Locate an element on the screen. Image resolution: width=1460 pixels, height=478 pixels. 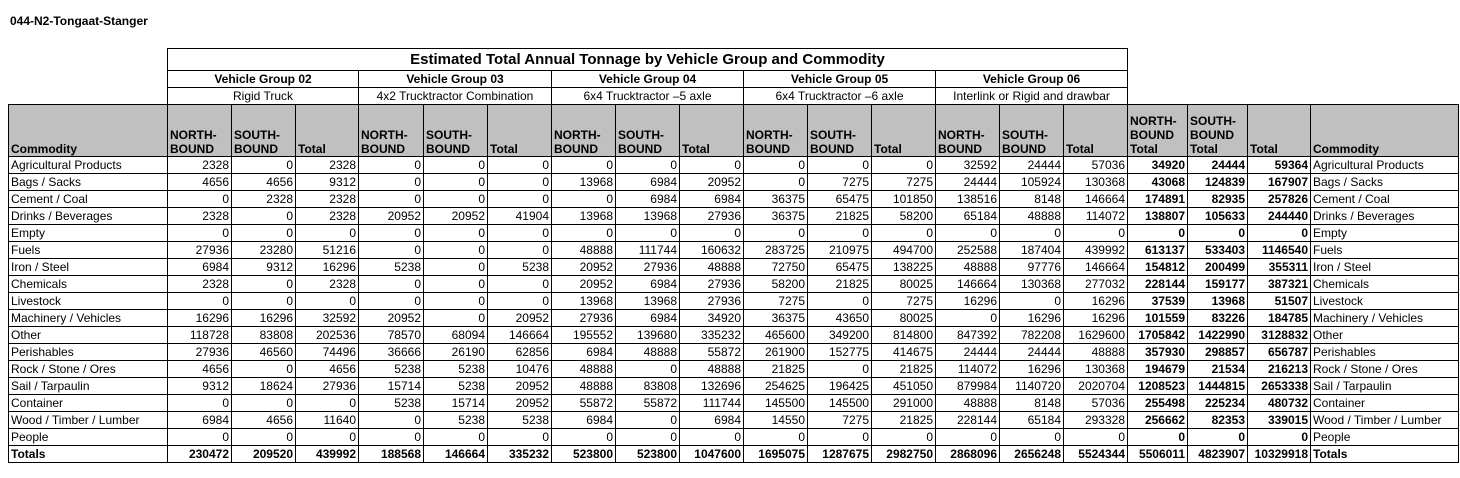
cell-value: 210975 is located at coordinates (839, 250).